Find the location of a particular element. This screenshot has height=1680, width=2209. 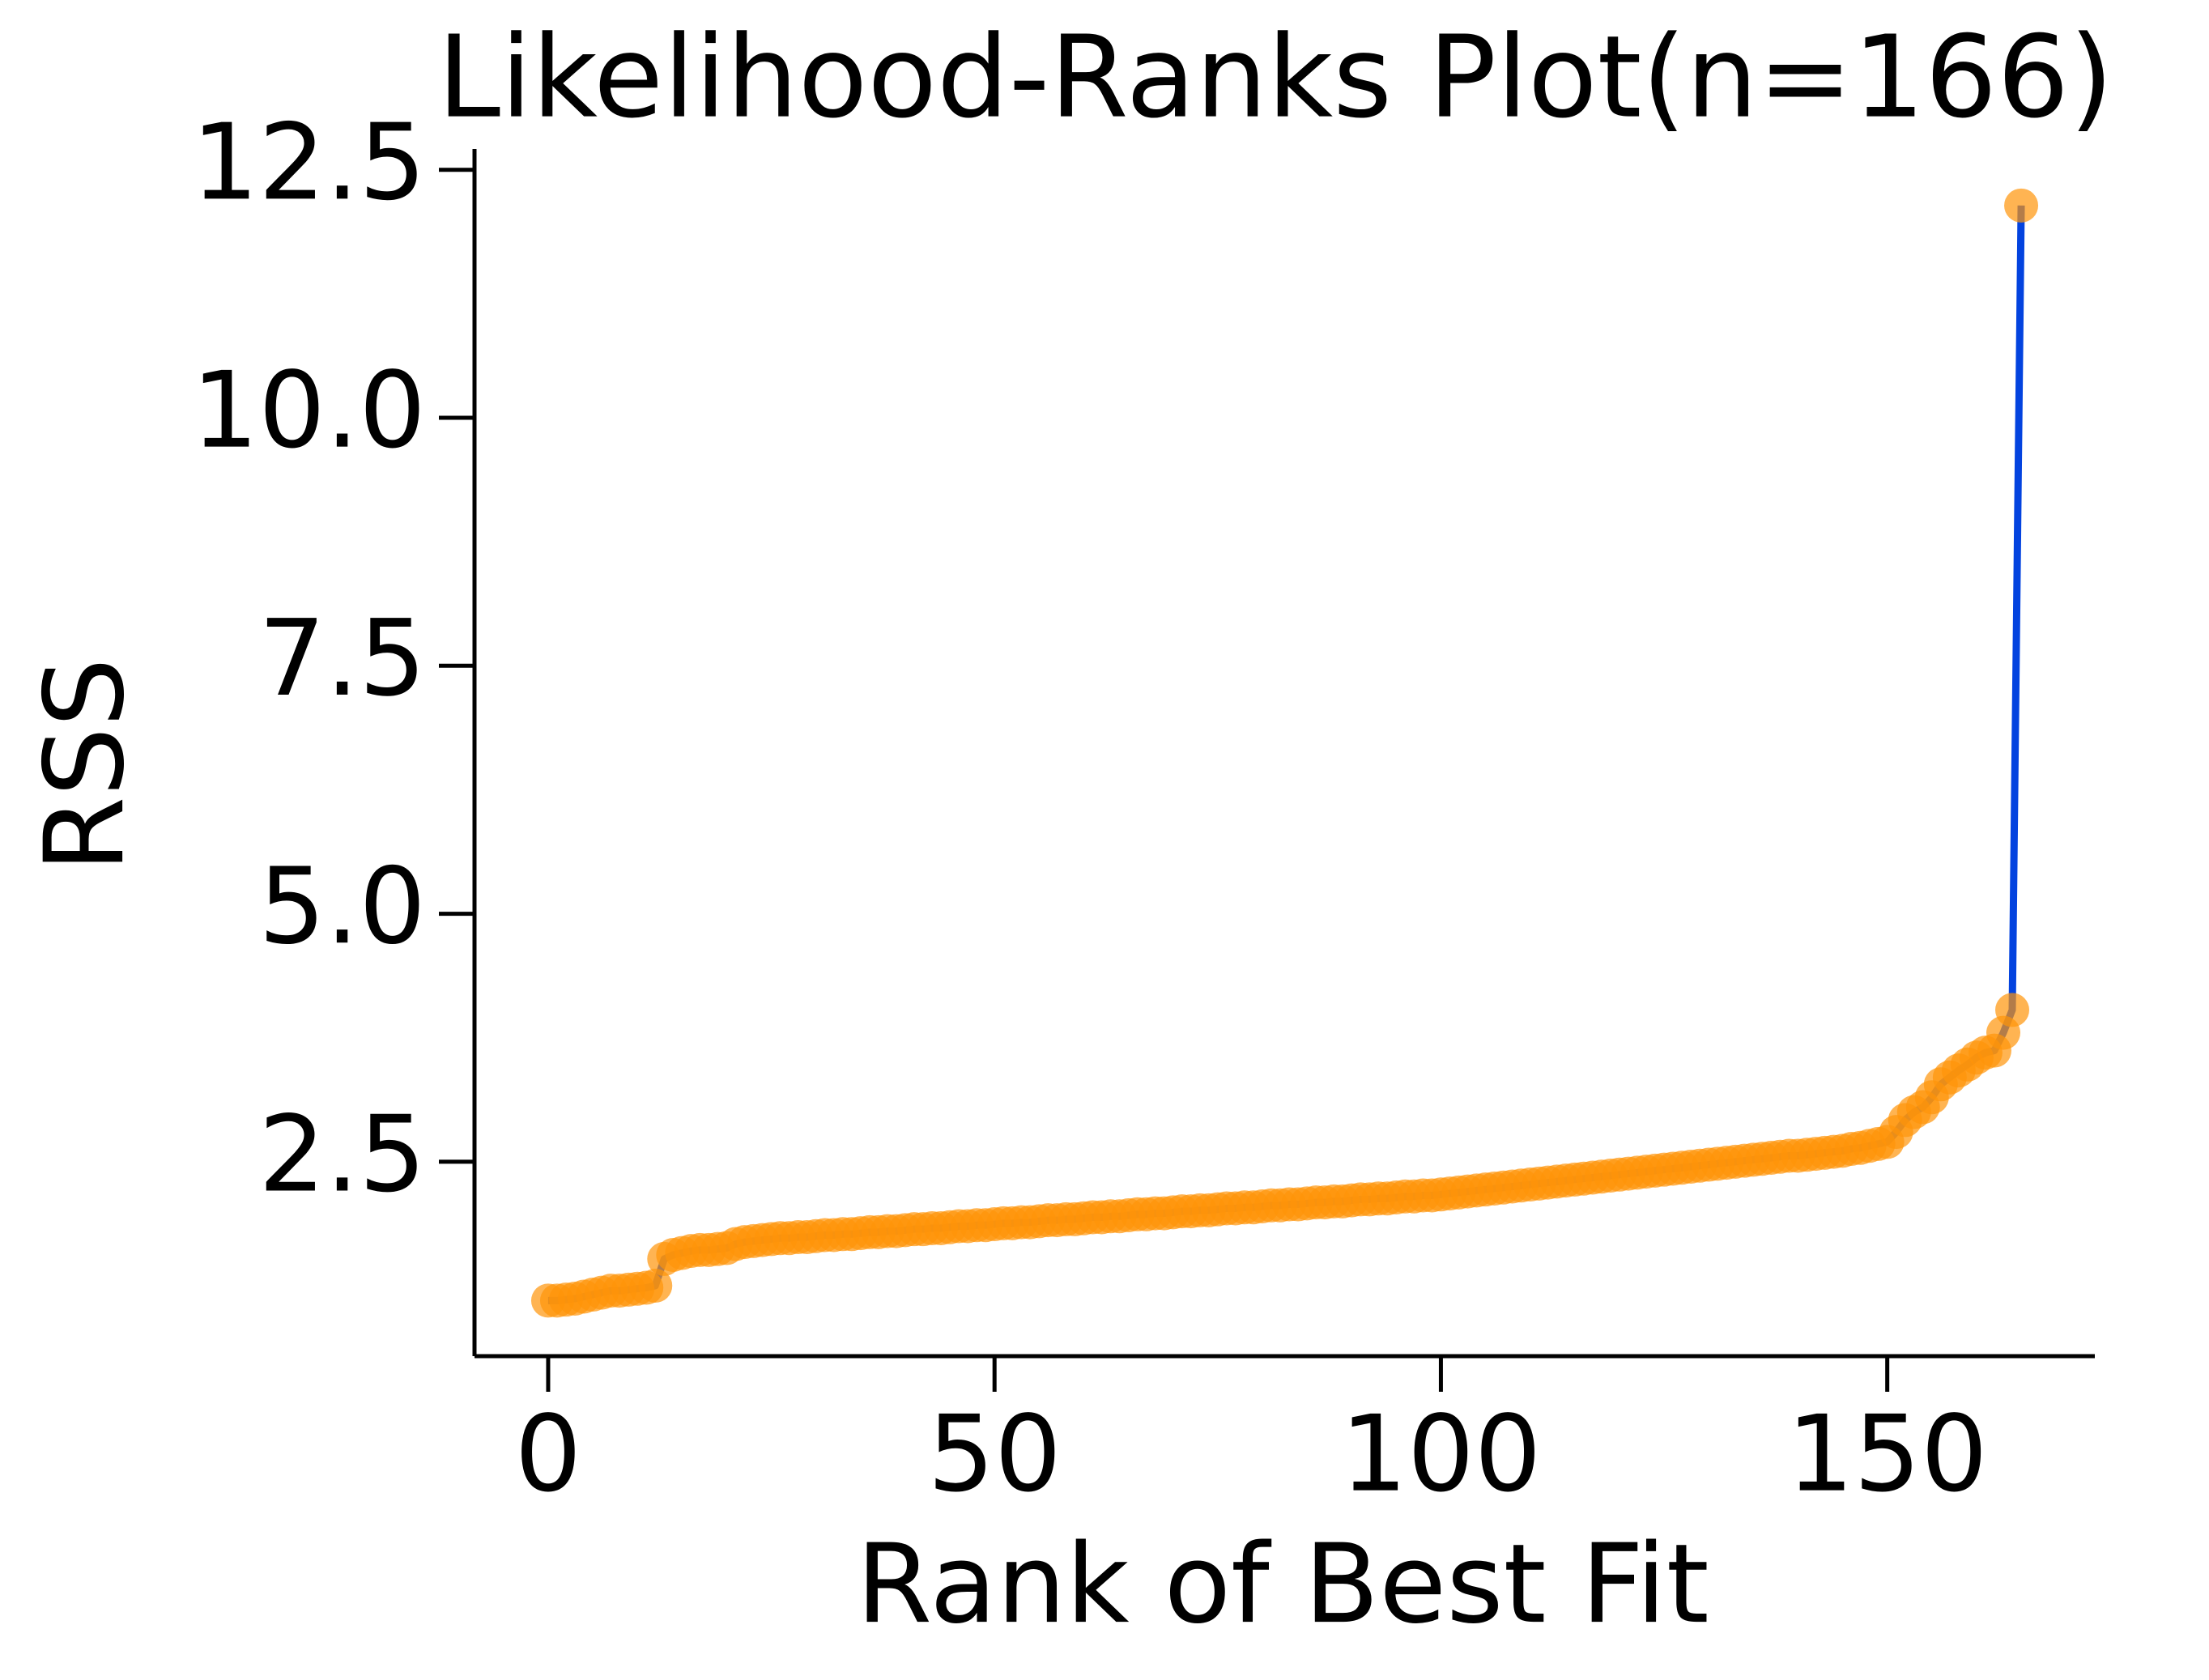

y-tick-label: 2.5 is located at coordinates (342, 1154).